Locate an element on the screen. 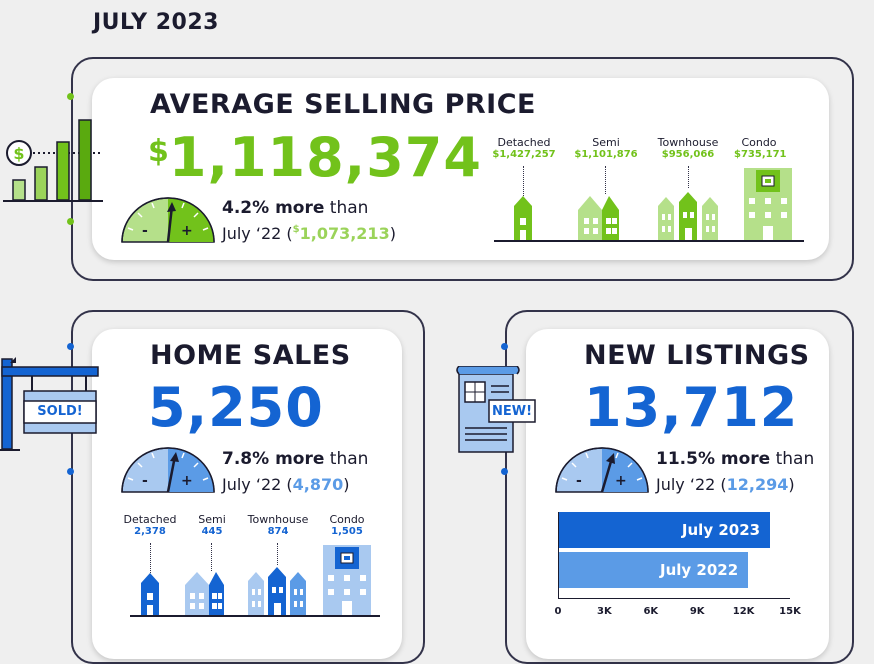 The width and height of the screenshot is (874, 664). sales-gauge-plus: + is located at coordinates (187, 481).